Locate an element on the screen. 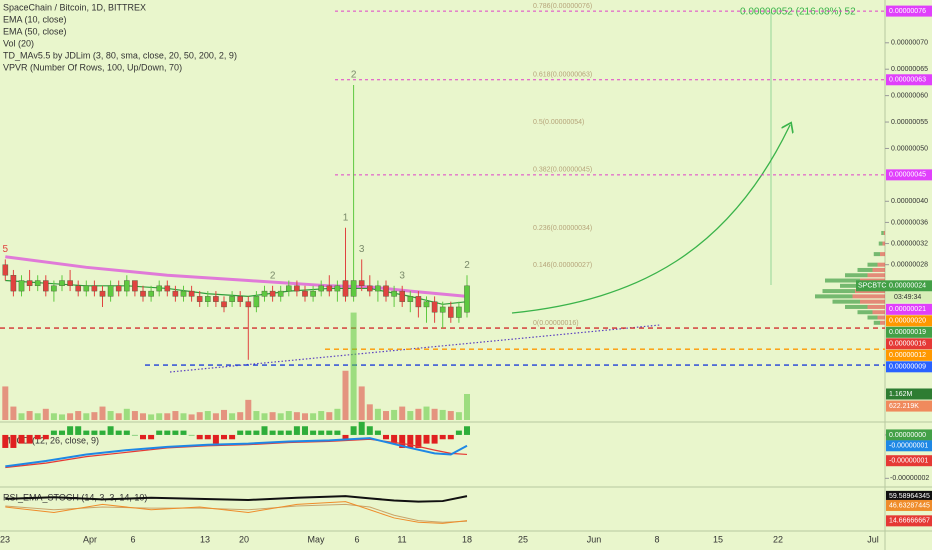 The height and width of the screenshot is (550, 932). y-tick-label: 0.00000032 is located at coordinates (909, 243).